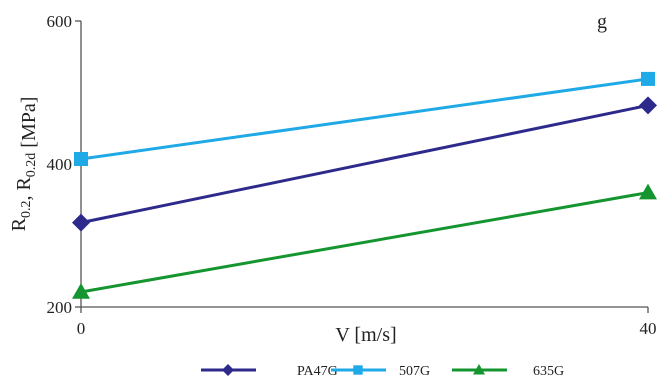 This screenshot has width=662, height=381. I want to click on y-tick-label: 400, so click(60, 164).